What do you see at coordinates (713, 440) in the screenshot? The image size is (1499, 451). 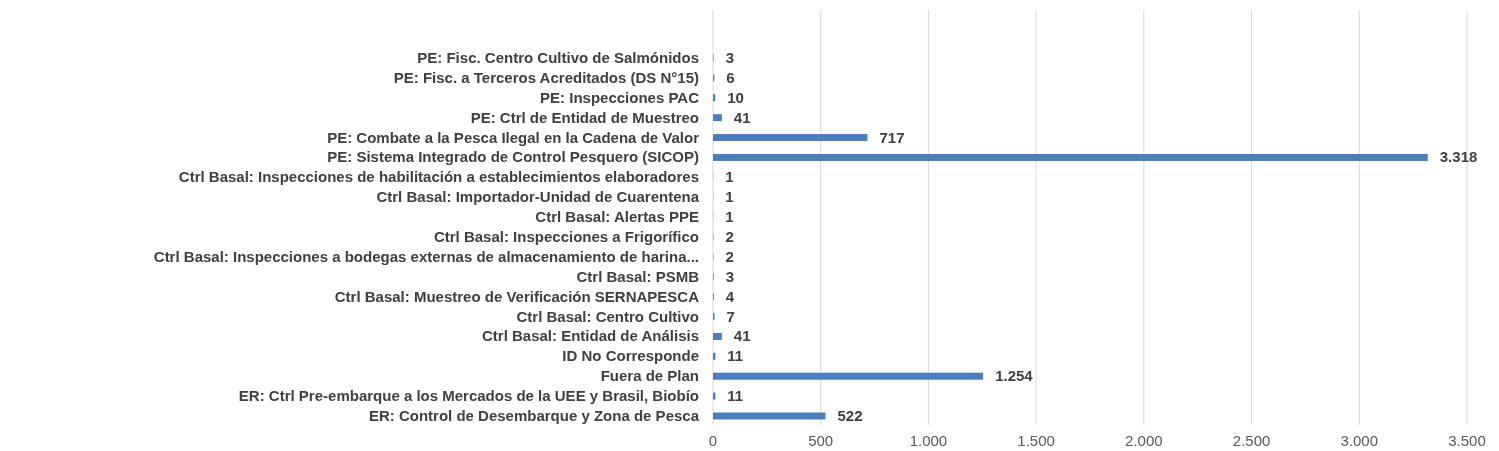 I see `x-tick-label: 0` at bounding box center [713, 440].